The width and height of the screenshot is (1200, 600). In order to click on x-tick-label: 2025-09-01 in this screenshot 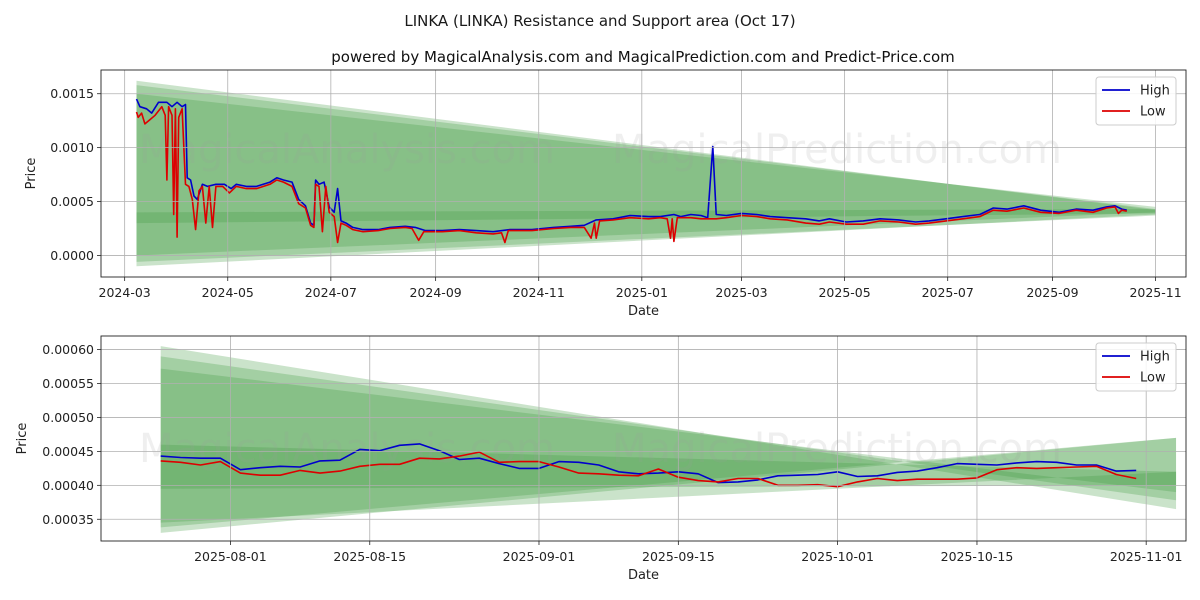, I will do `click(539, 556)`.